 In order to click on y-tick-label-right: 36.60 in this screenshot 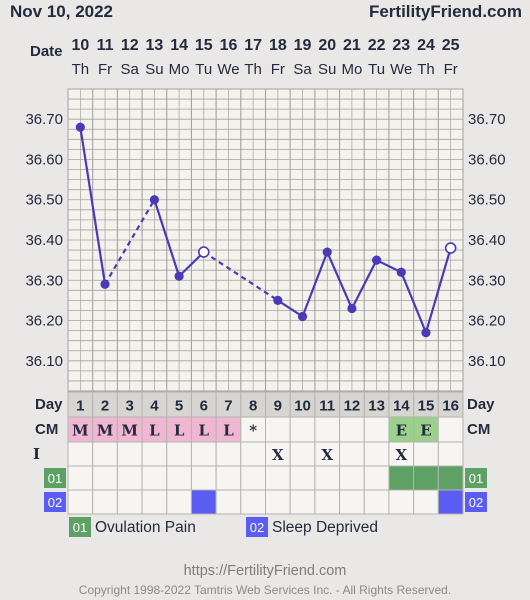, I will do `click(487, 159)`.